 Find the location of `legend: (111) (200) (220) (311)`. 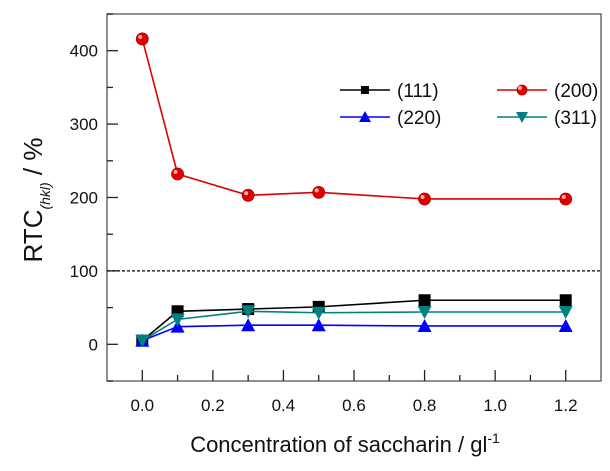

legend: (111) (200) (220) (311) is located at coordinates (469, 105).